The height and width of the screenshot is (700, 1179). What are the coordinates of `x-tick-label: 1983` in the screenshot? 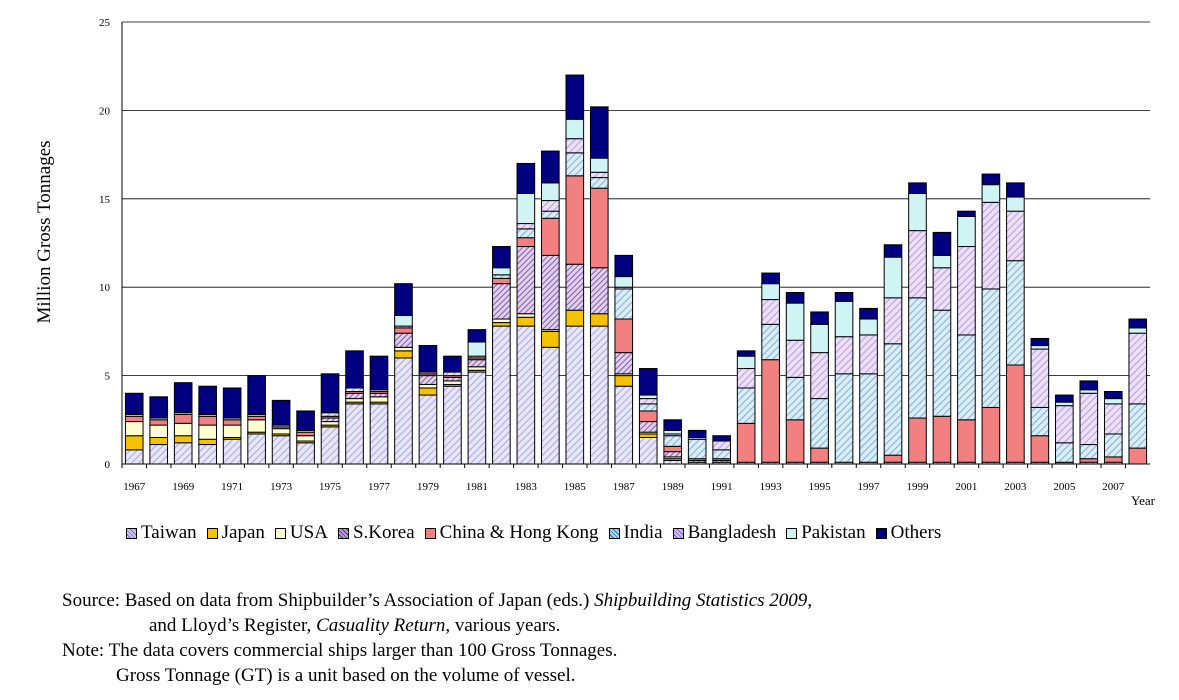 It's located at (526, 487).